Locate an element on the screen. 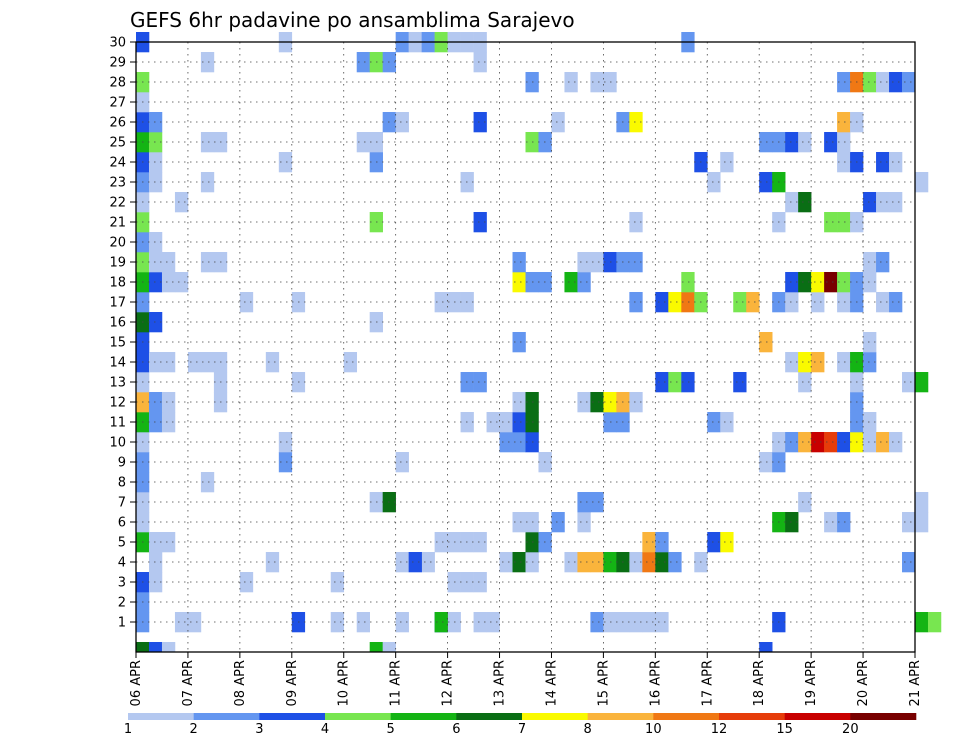  x-tick-label: 15 APR is located at coordinates (603, 683).